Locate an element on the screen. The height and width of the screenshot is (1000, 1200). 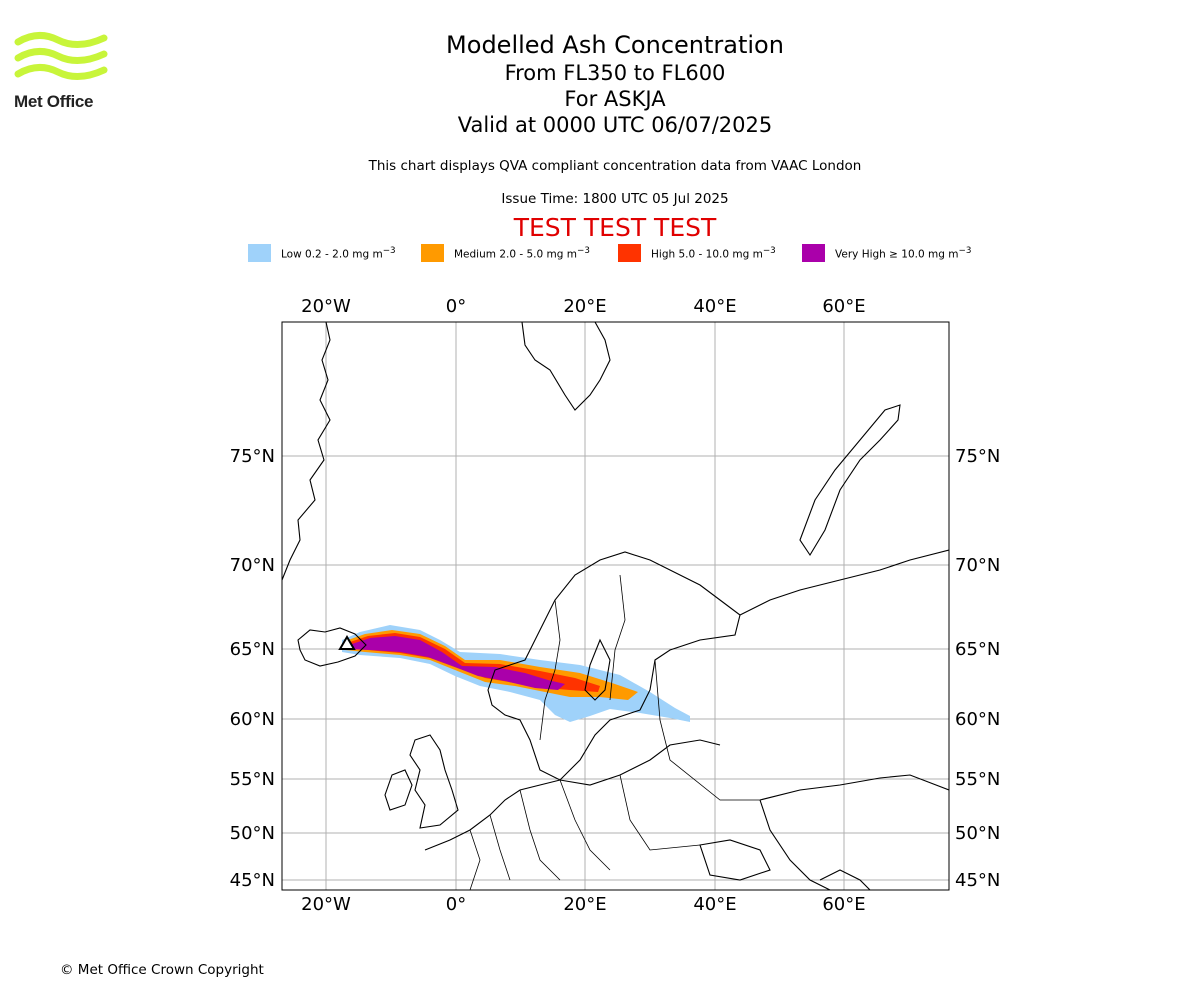
country-borders is located at coordinates (614, 732).